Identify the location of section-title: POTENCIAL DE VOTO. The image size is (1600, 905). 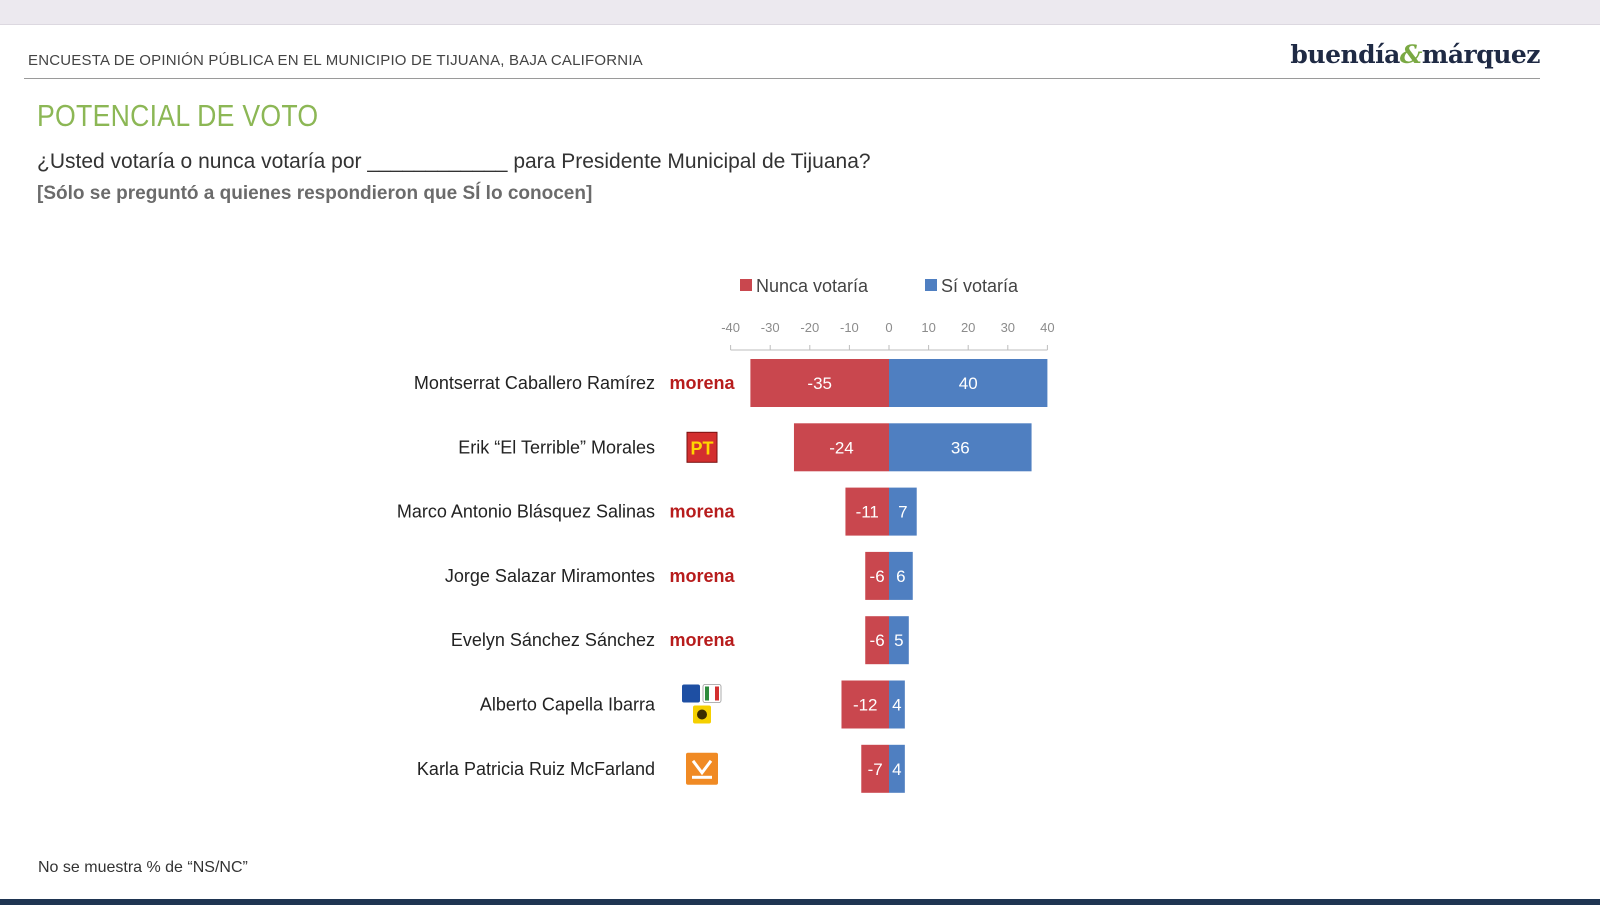
(178, 115).